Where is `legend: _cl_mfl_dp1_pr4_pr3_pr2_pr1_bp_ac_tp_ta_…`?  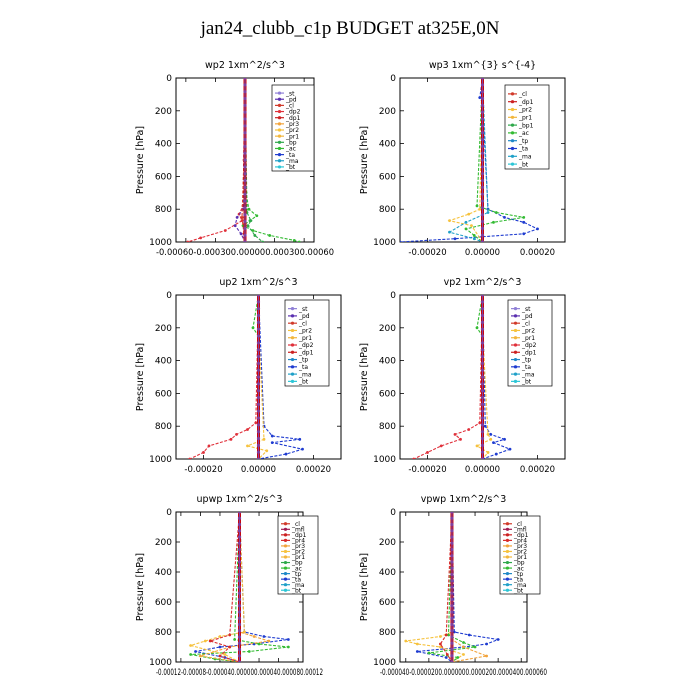 legend: _cl_mfl_dp1_pr4_pr3_pr2_pr1_bp_ac_tp_ta_… is located at coordinates (520, 554).